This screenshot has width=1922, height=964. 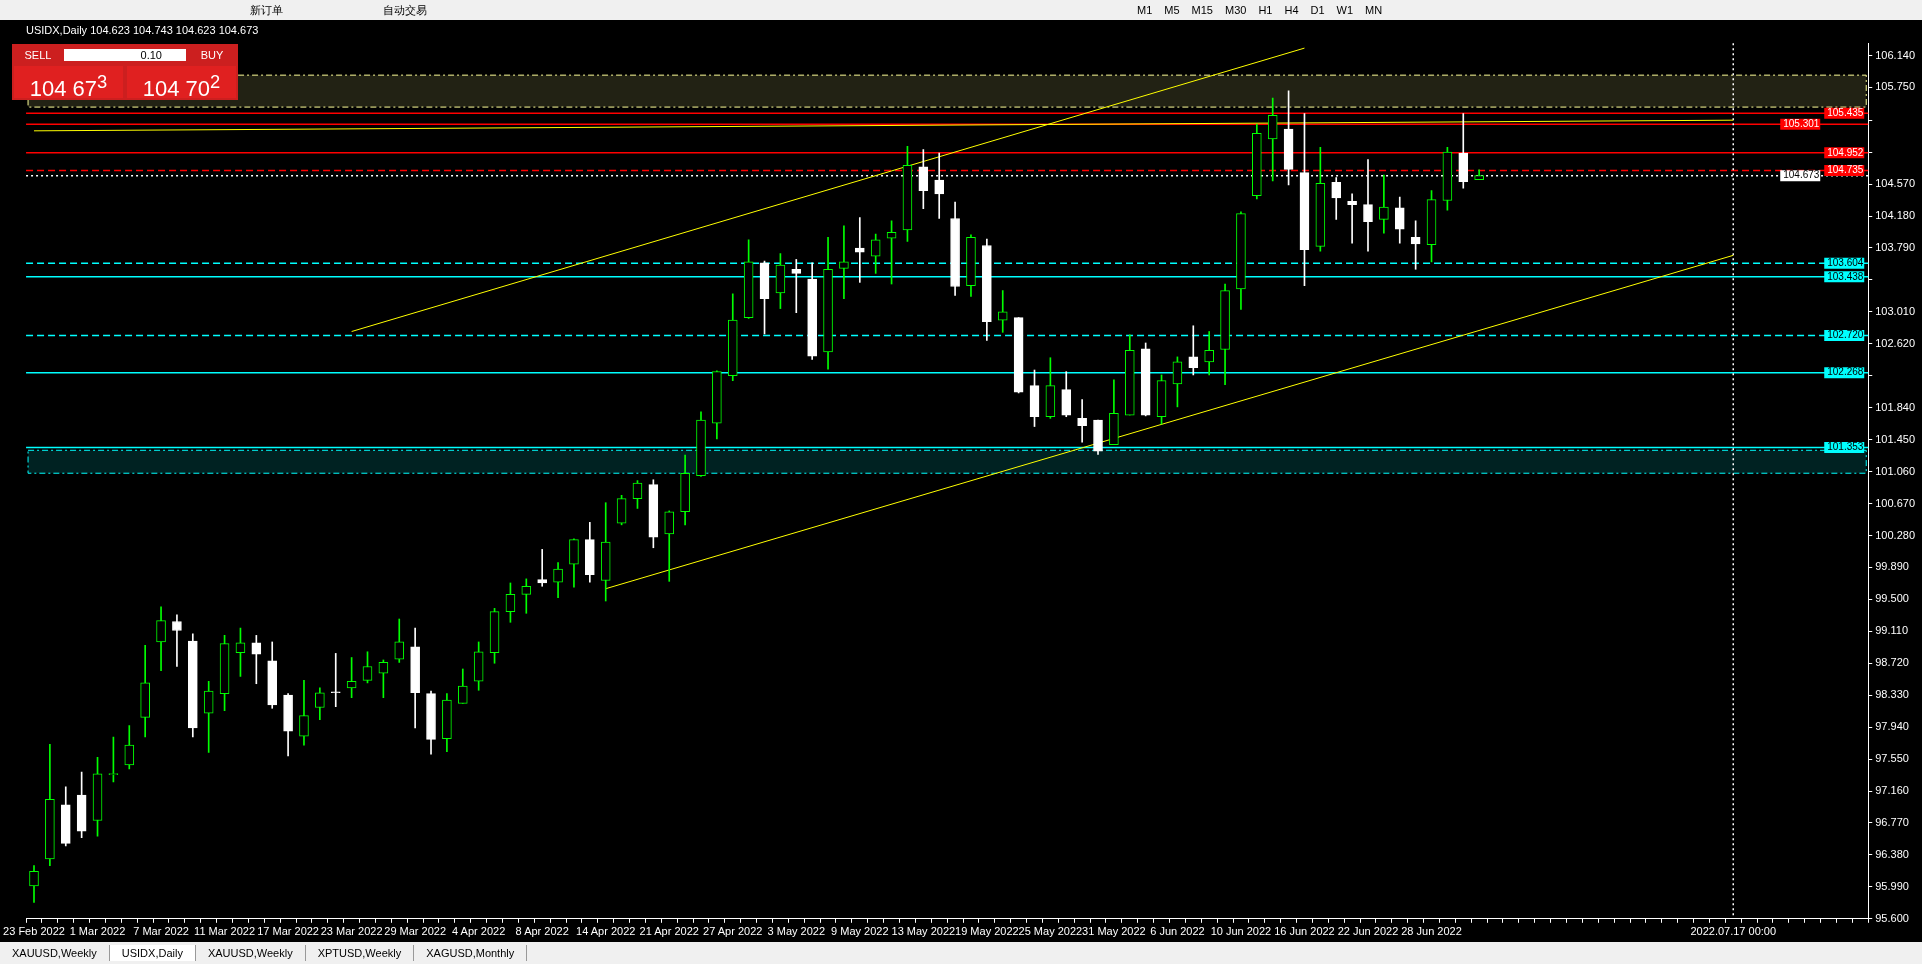 I want to click on ref-line-label: 104.952, so click(x=1845, y=152).